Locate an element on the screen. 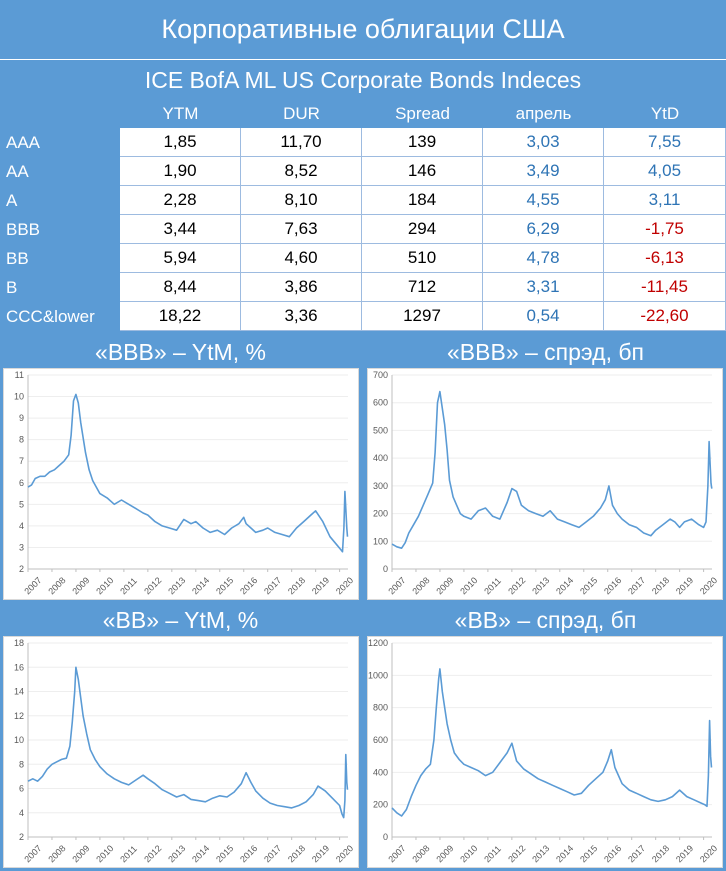  row-label-aa: AA is located at coordinates (17, 171).